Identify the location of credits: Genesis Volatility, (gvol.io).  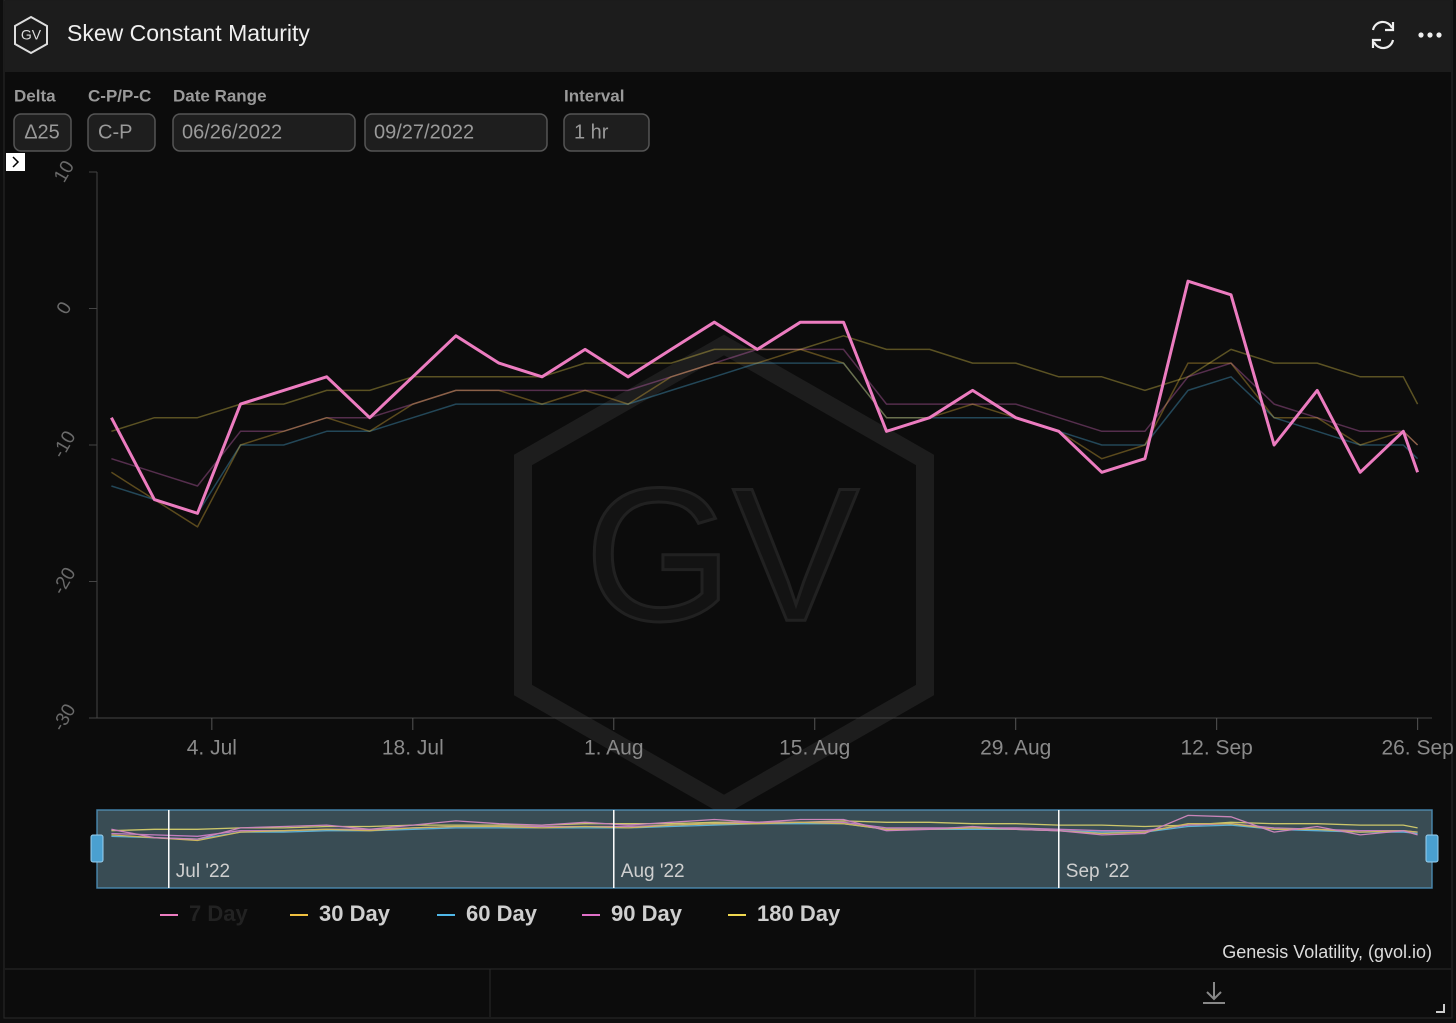
(1327, 952).